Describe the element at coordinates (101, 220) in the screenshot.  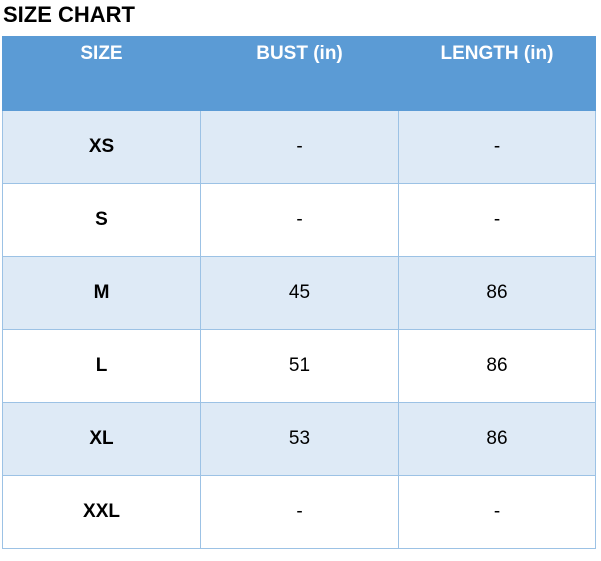
I see `cell-size: S` at that location.